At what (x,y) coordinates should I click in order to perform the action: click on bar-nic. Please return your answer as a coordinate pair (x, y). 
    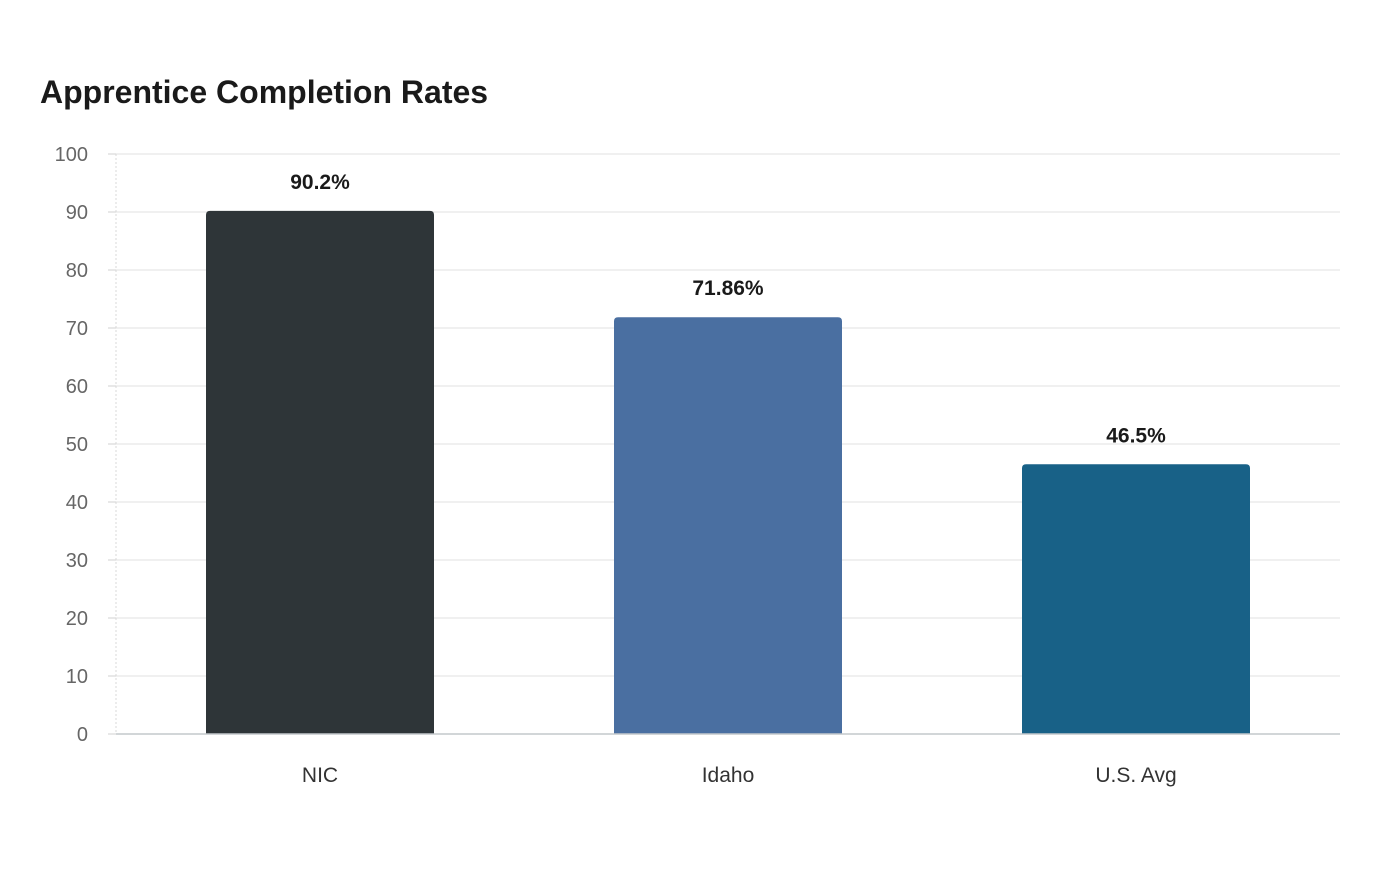
    Looking at the image, I should click on (320, 472).